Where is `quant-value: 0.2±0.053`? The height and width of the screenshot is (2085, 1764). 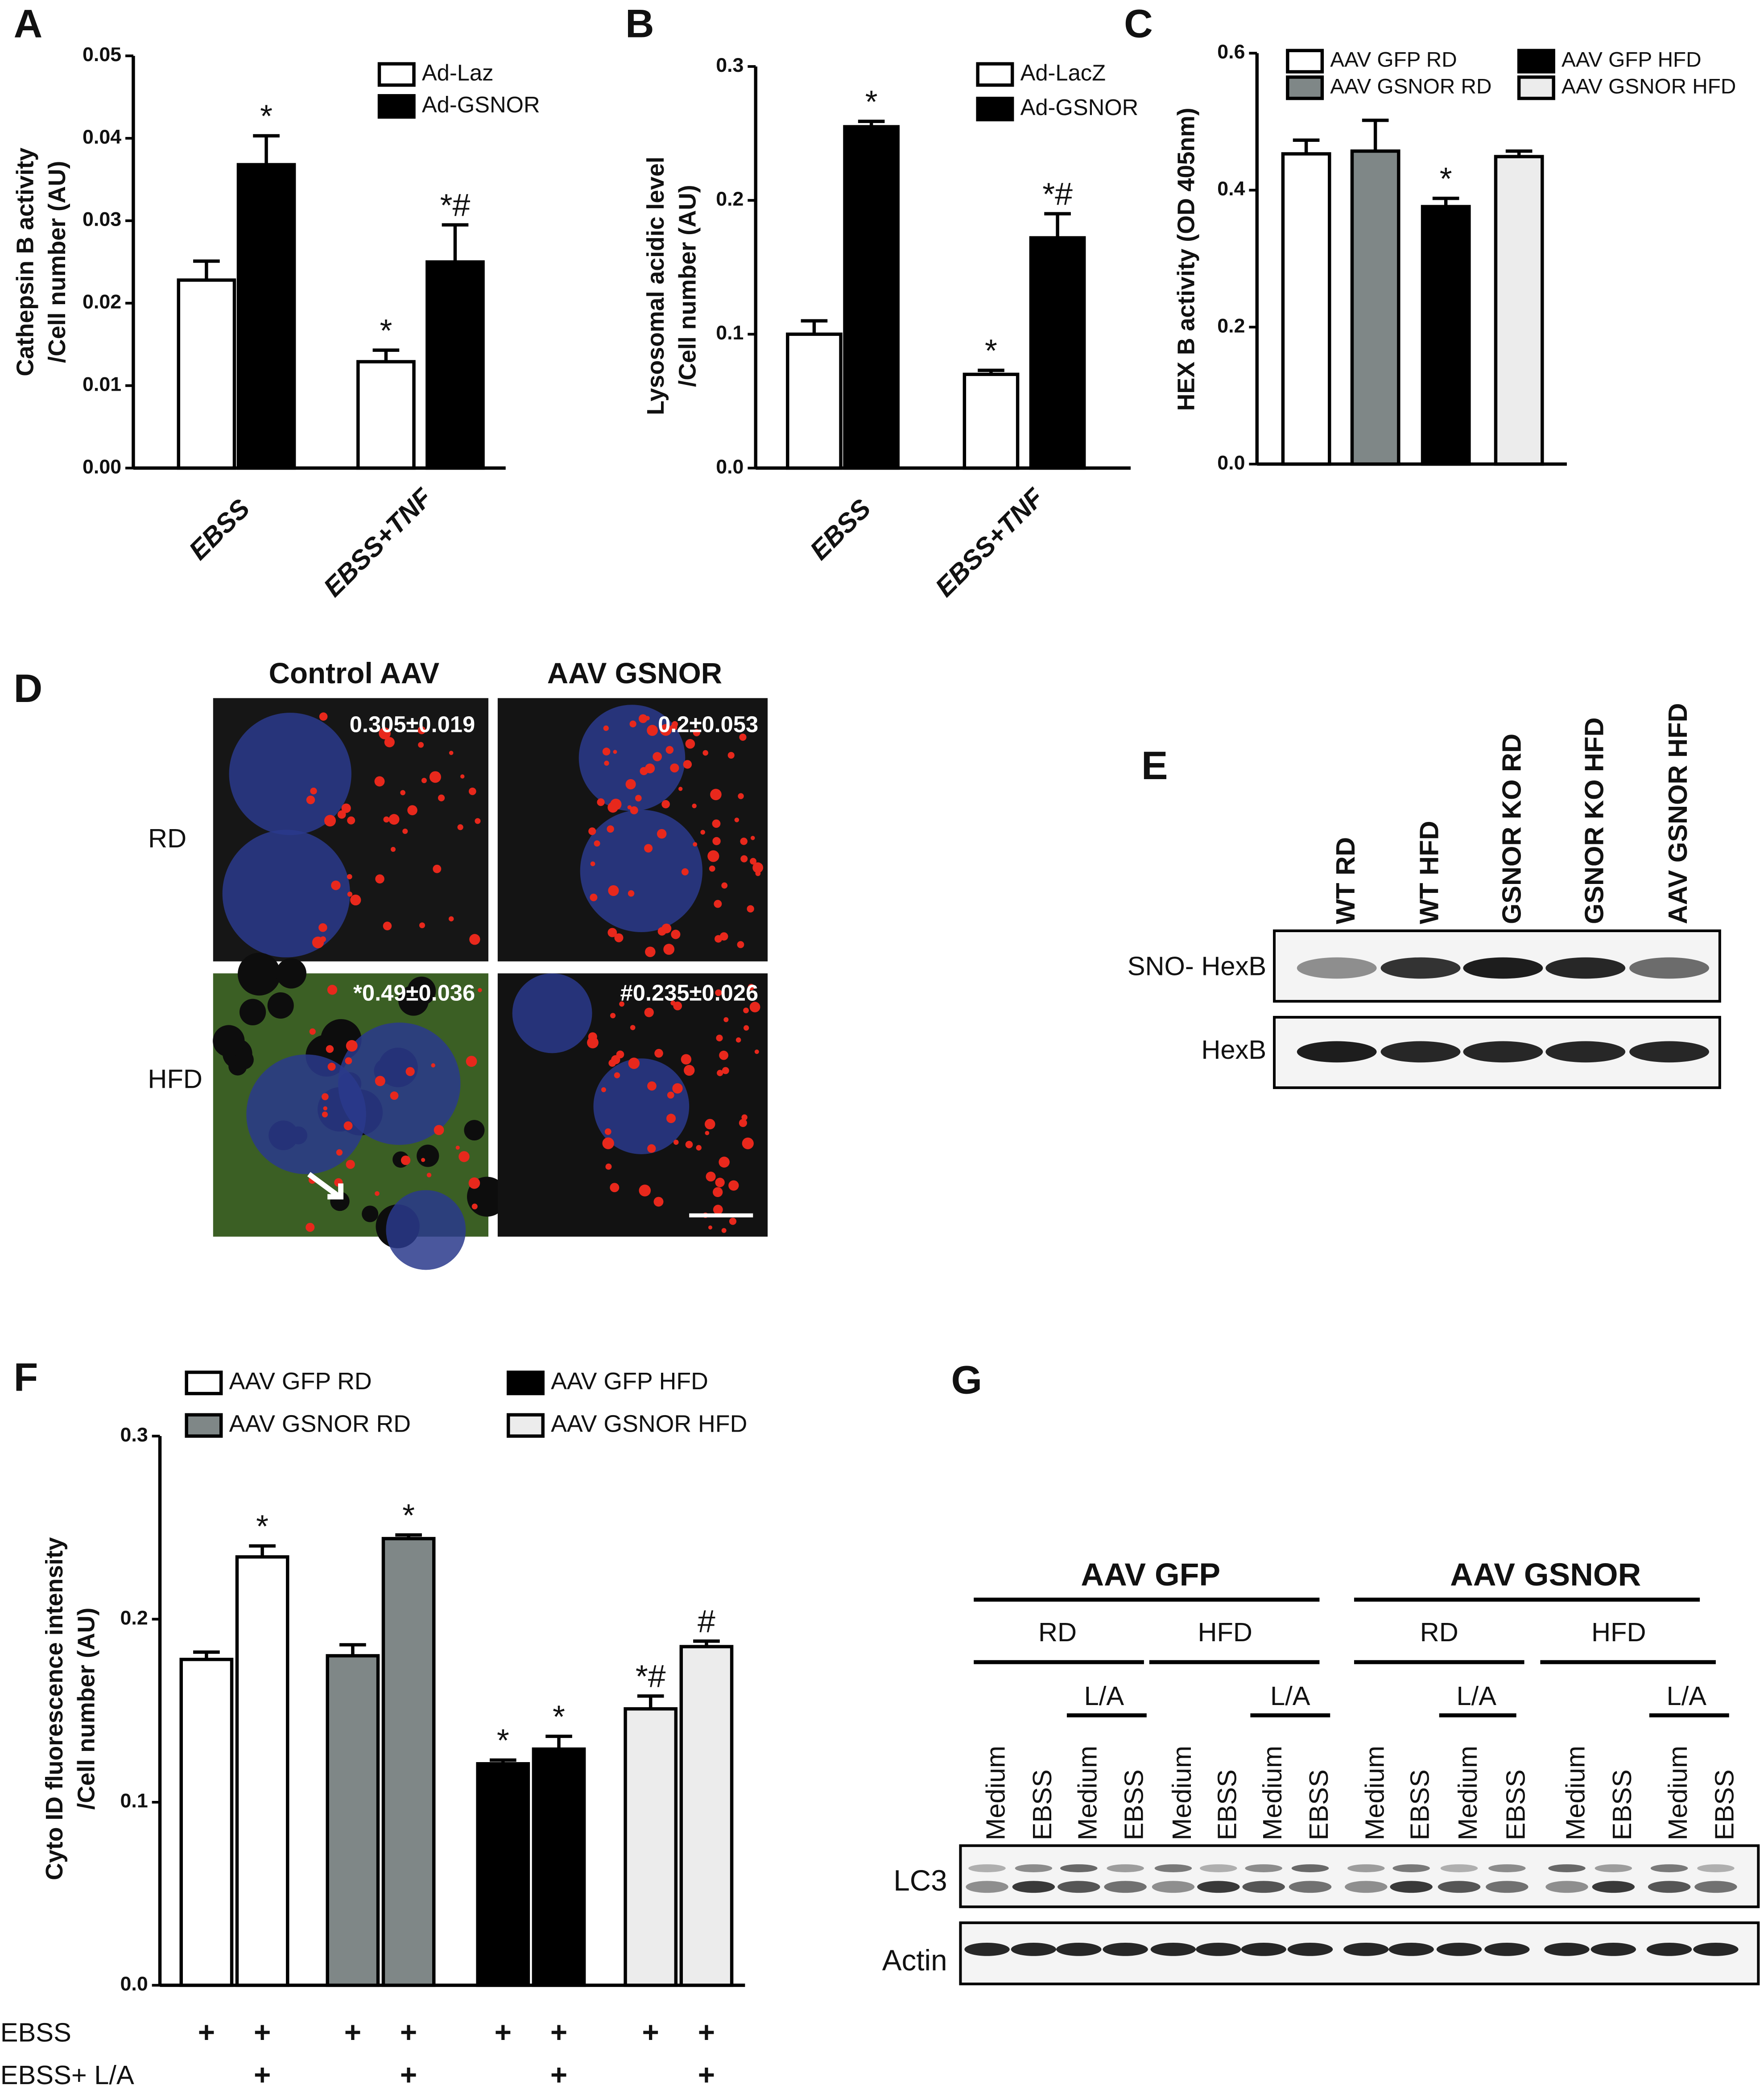 quant-value: 0.2±0.053 is located at coordinates (708, 724).